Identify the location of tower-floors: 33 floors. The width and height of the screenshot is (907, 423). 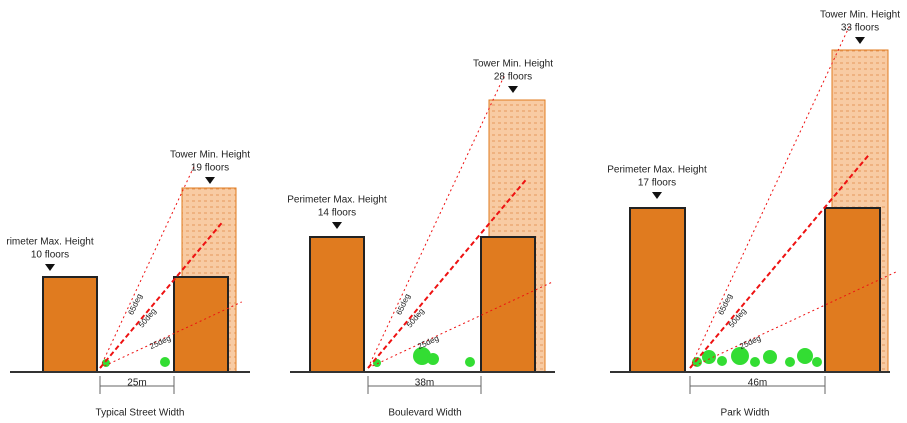
(860, 28).